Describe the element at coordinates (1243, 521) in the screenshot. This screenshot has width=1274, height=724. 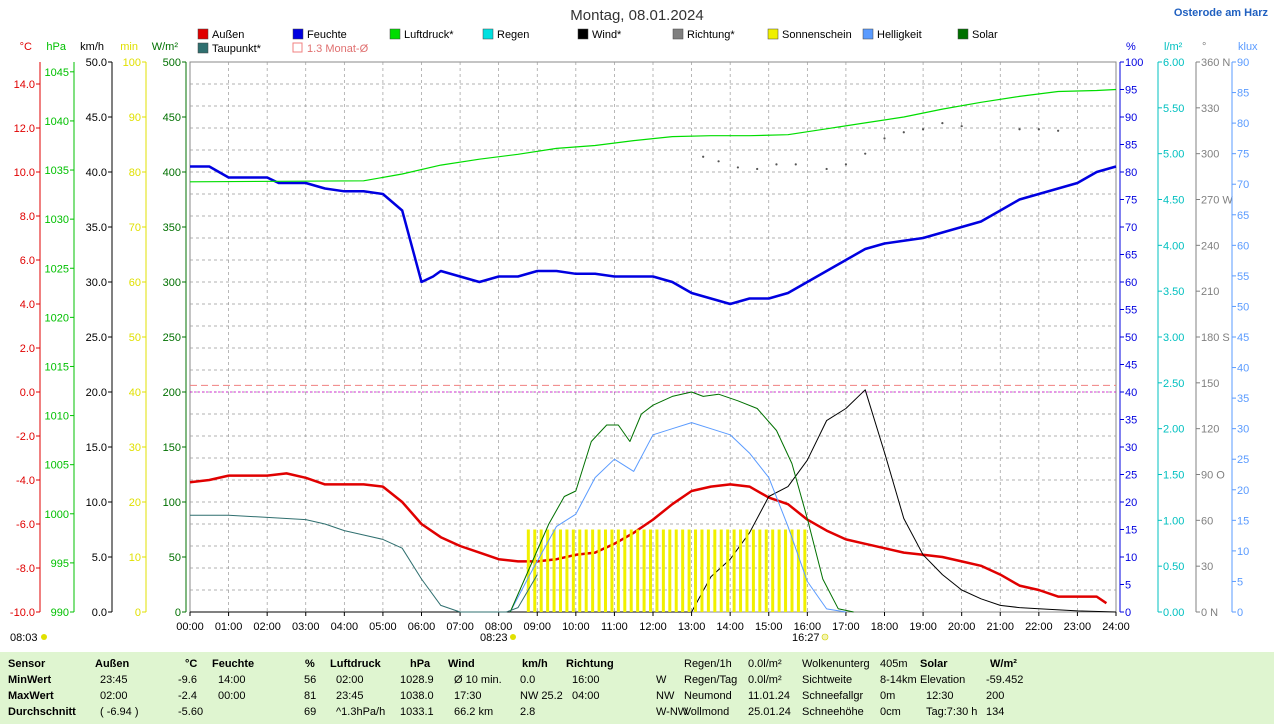
I see `axis-tick-label: 15` at that location.